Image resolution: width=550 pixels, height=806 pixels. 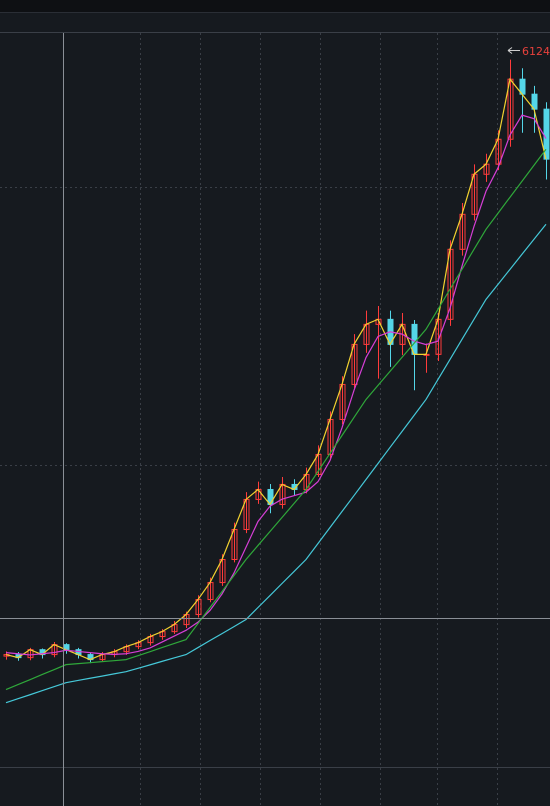 What do you see at coordinates (510, 50) in the screenshot?
I see `annotation-arrow-head` at bounding box center [510, 50].